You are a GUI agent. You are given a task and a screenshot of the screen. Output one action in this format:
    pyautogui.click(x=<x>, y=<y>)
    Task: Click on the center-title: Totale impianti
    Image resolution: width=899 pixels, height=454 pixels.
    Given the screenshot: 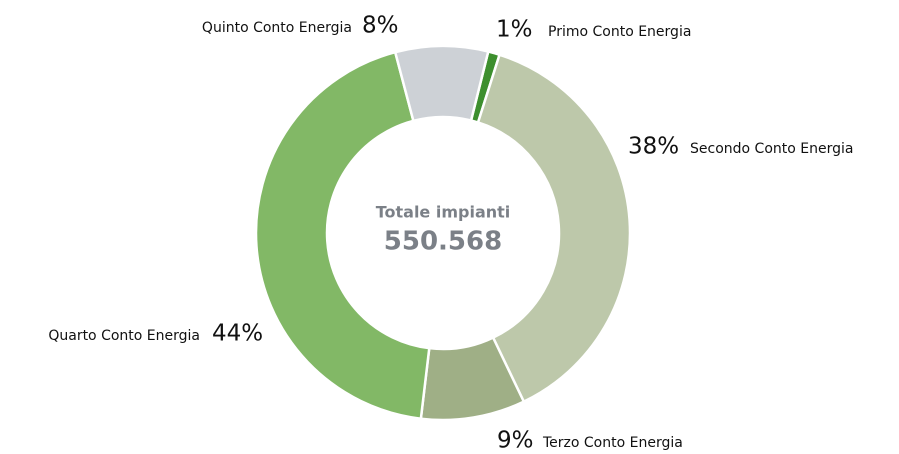 What is the action you would take?
    pyautogui.click(x=443, y=212)
    